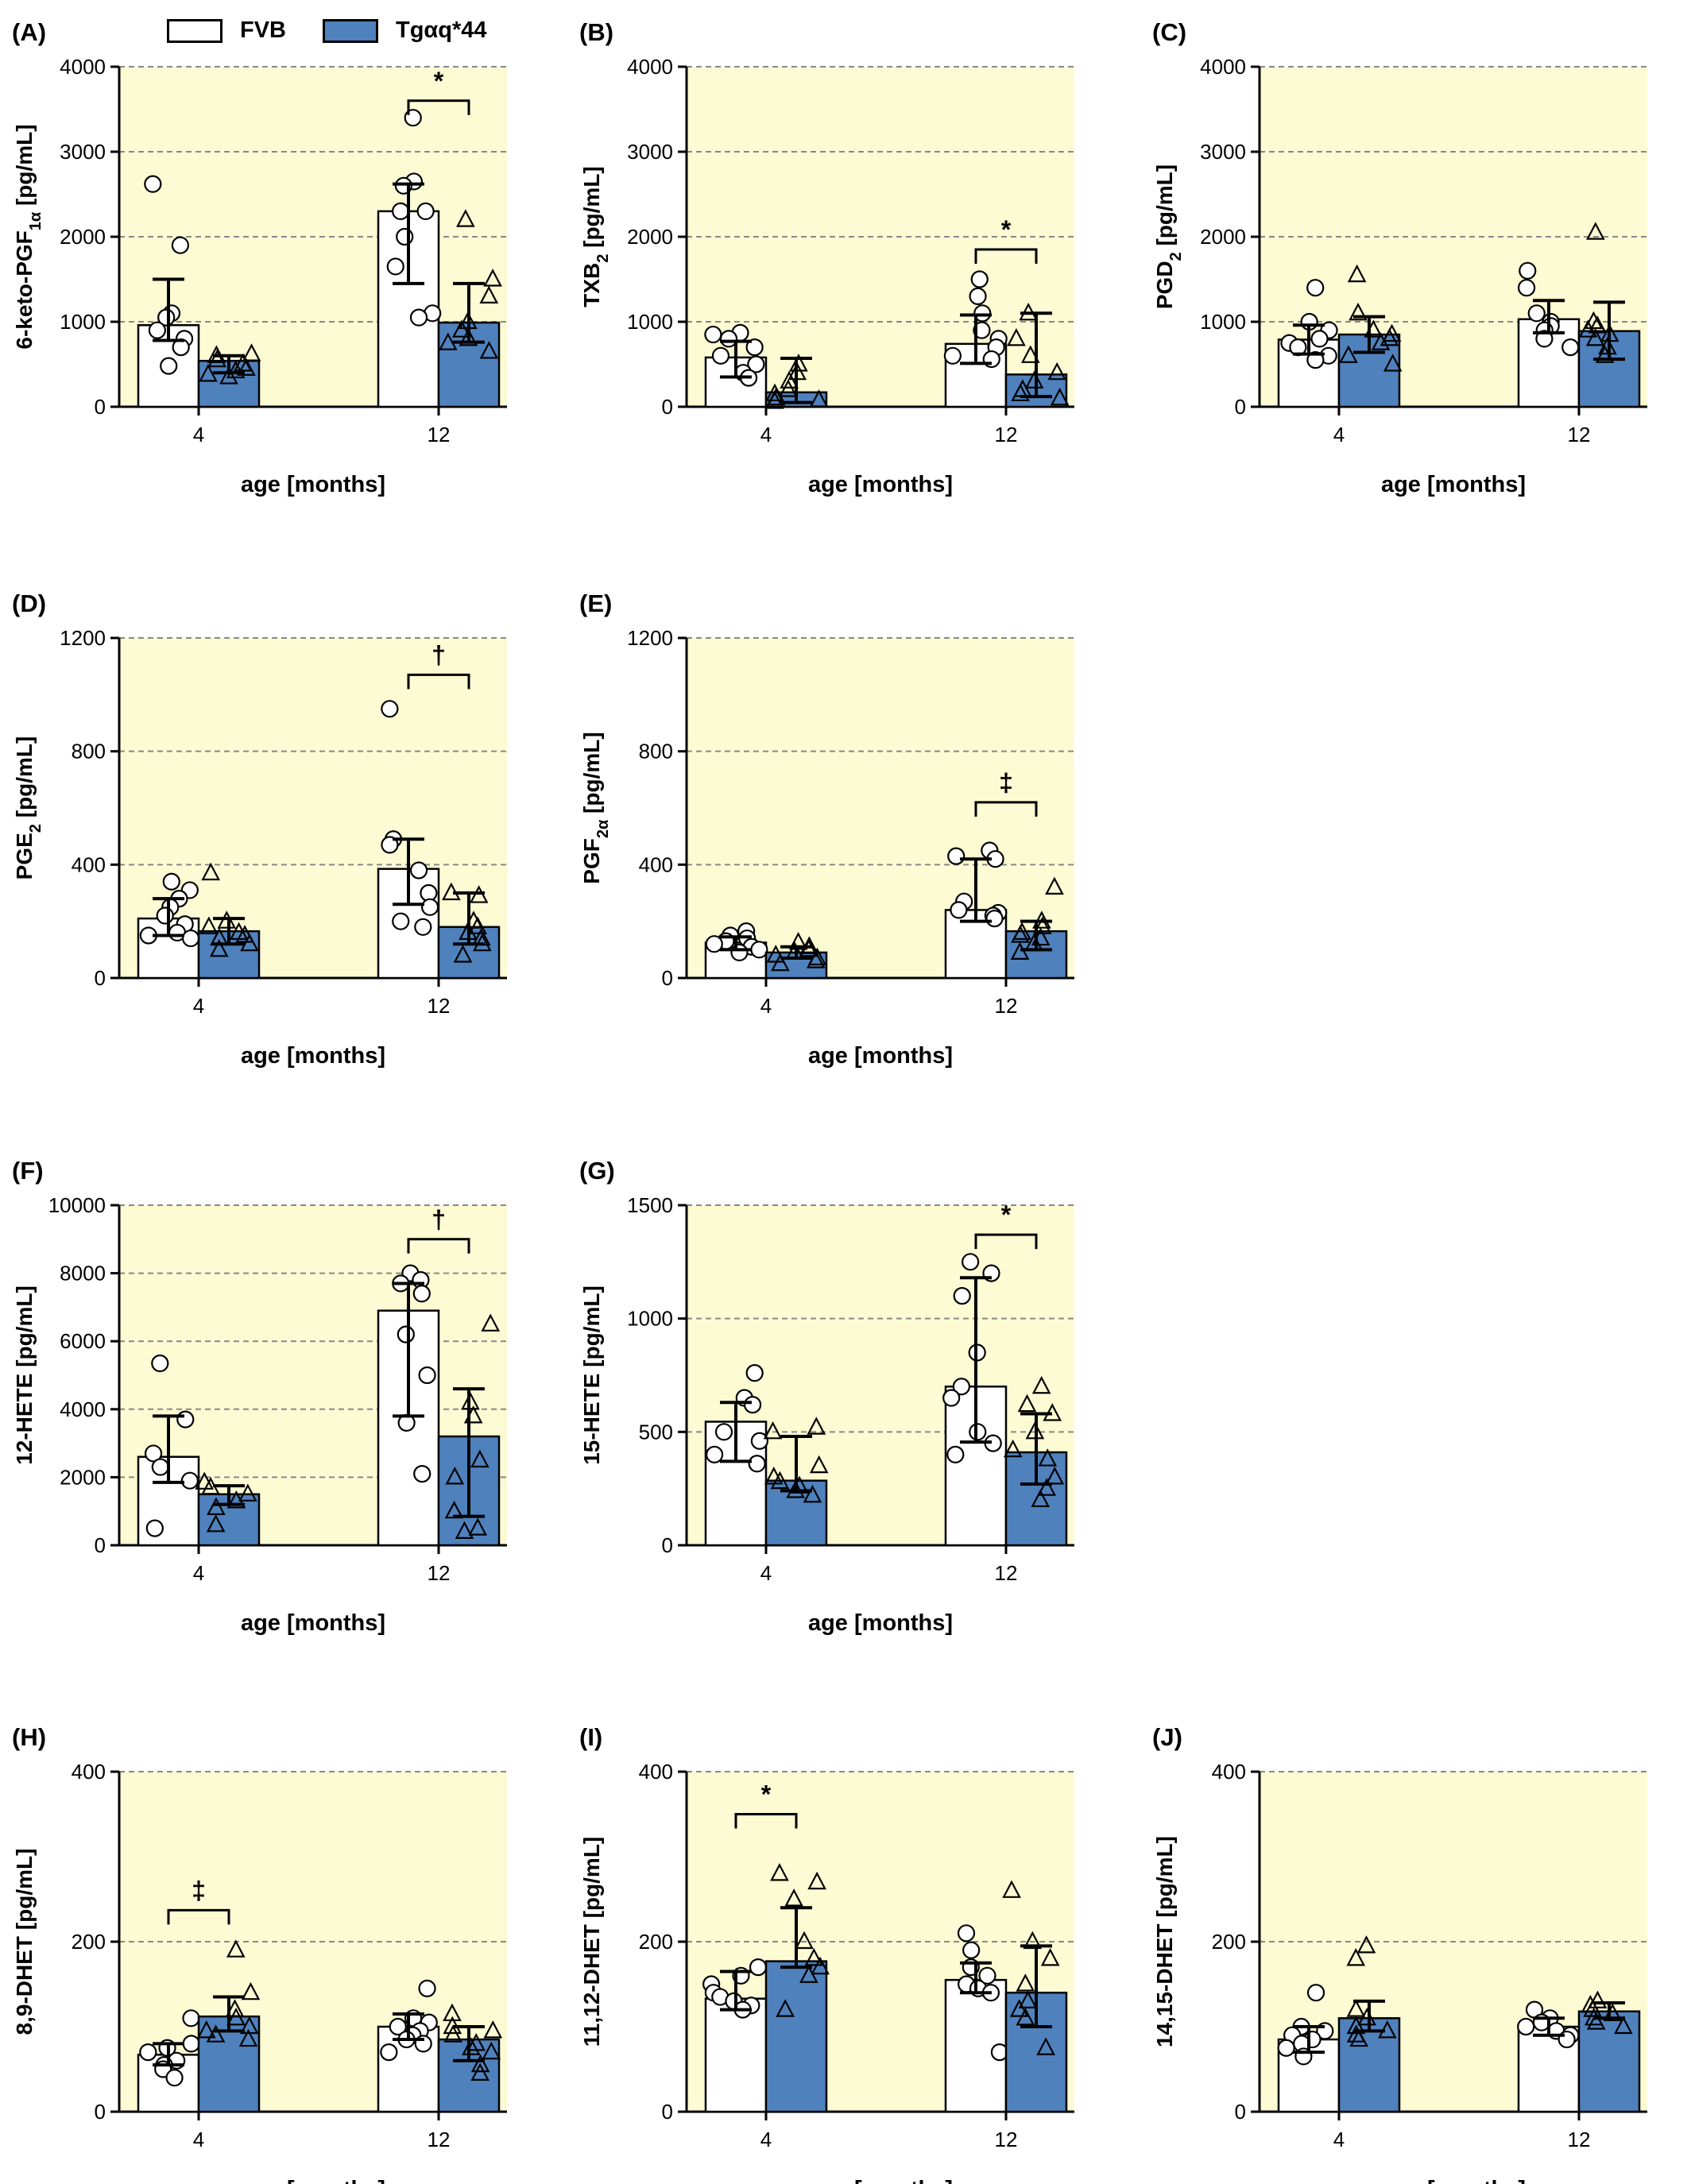 The image size is (1691, 2184). Describe the element at coordinates (595, 603) in the screenshot. I see `panel-label: (E)` at that location.